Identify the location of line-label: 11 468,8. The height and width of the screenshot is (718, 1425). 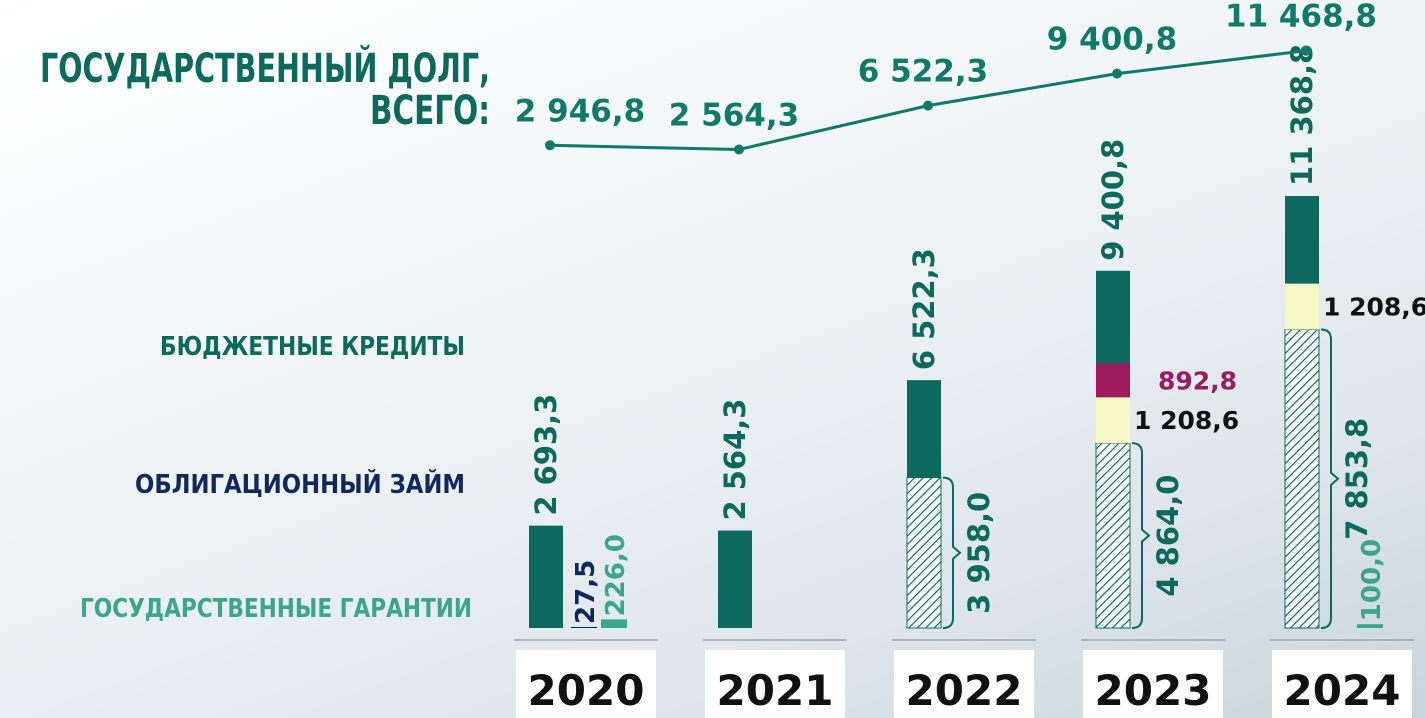
(1301, 17).